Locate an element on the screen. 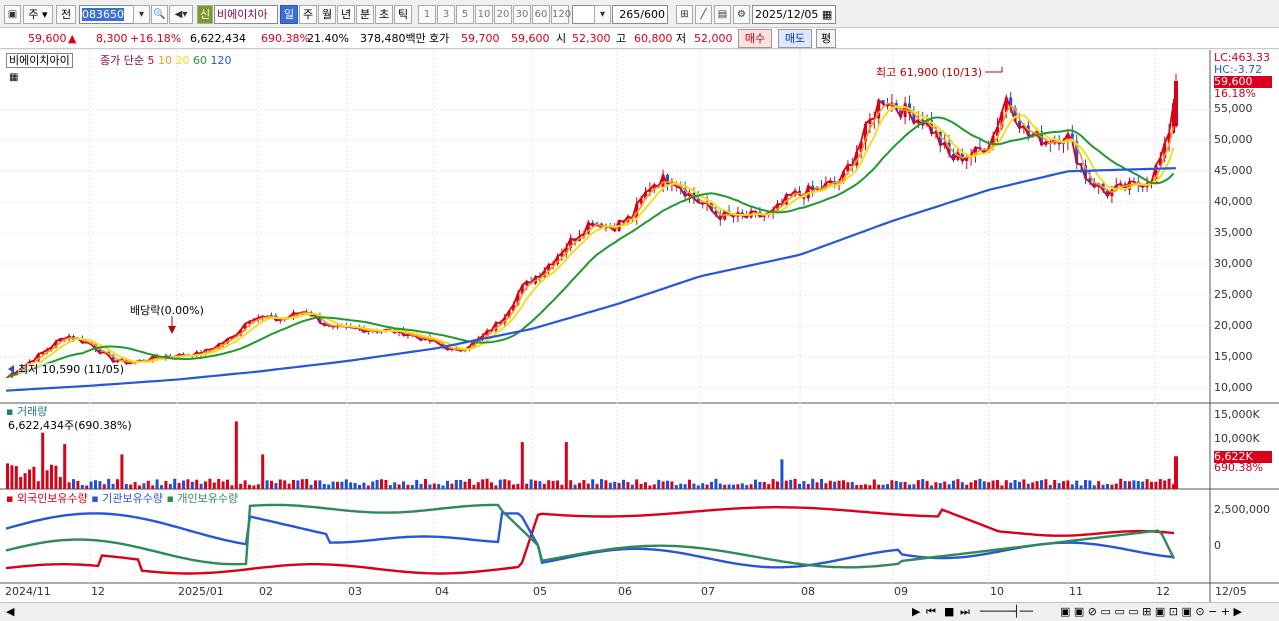  jeon-button: 전 is located at coordinates (66, 14).